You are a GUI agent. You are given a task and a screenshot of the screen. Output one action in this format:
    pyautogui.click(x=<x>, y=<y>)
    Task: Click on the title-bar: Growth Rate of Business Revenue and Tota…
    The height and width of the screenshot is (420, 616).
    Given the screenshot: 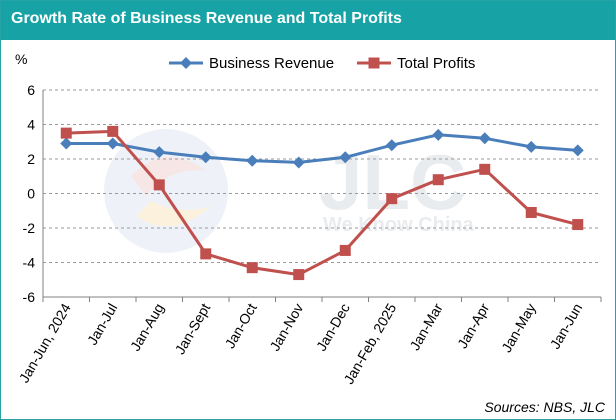 What is the action you would take?
    pyautogui.click(x=308, y=20)
    